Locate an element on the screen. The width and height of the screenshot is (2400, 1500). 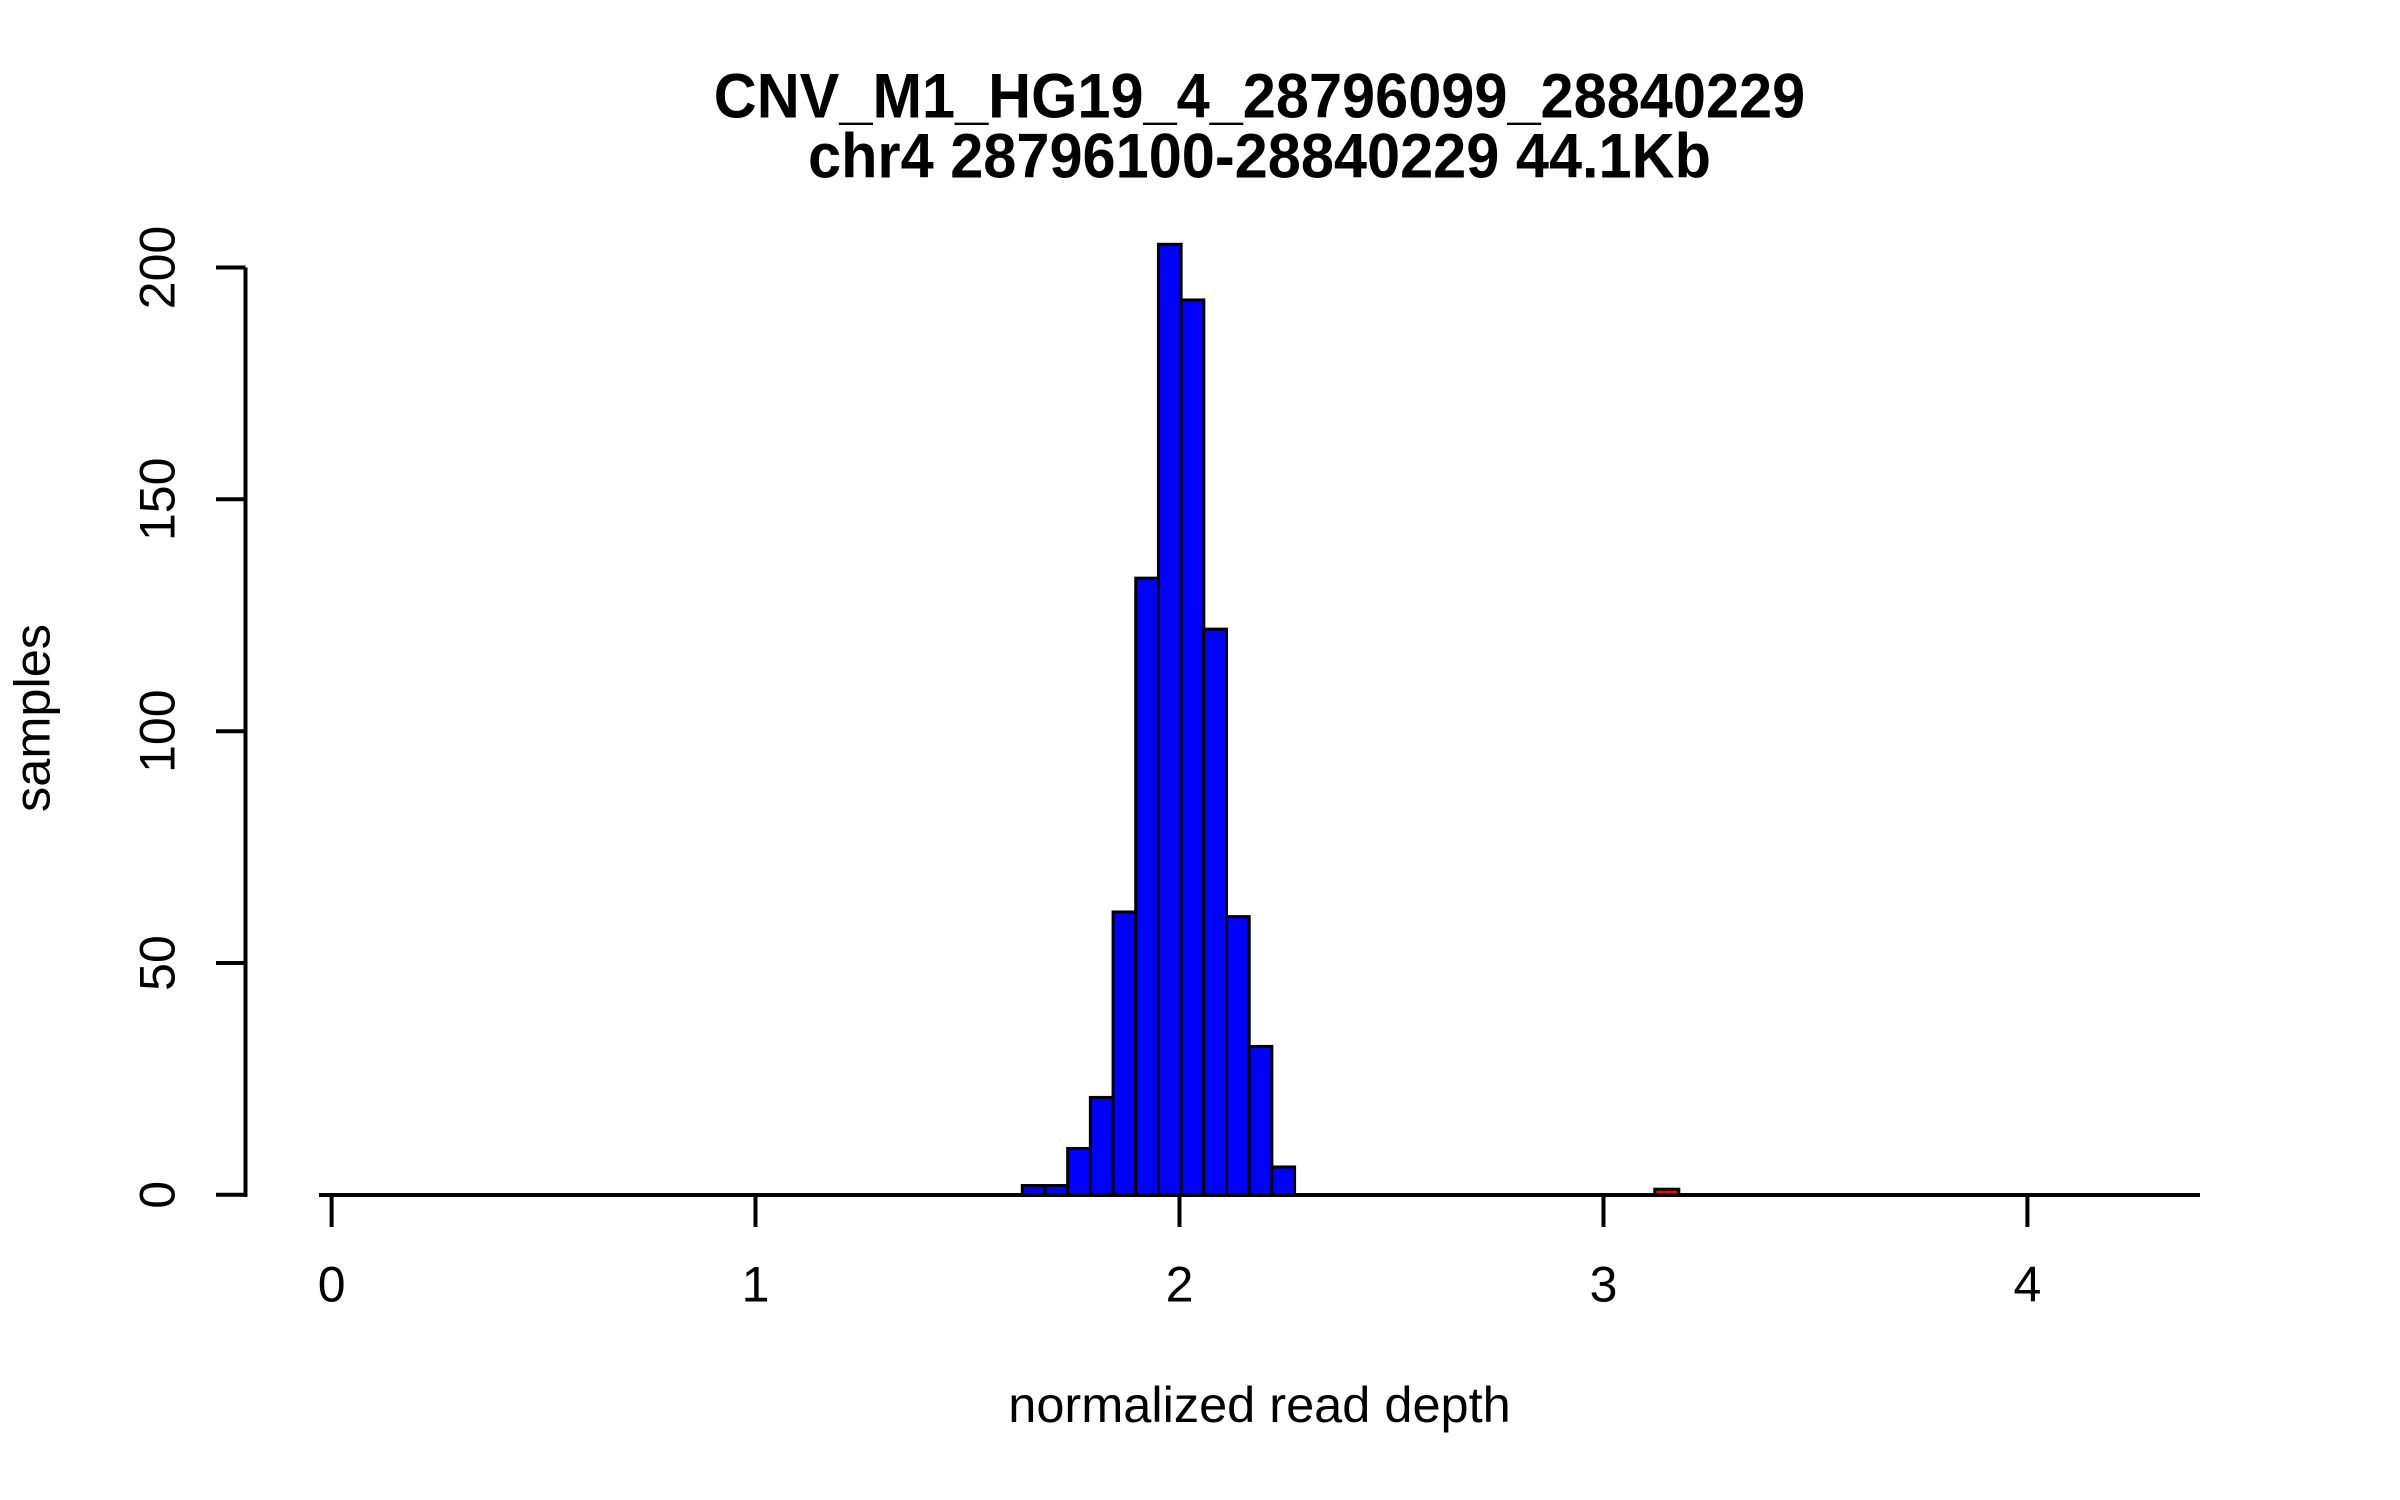
svg-text: 1 is located at coordinates (756, 1285).